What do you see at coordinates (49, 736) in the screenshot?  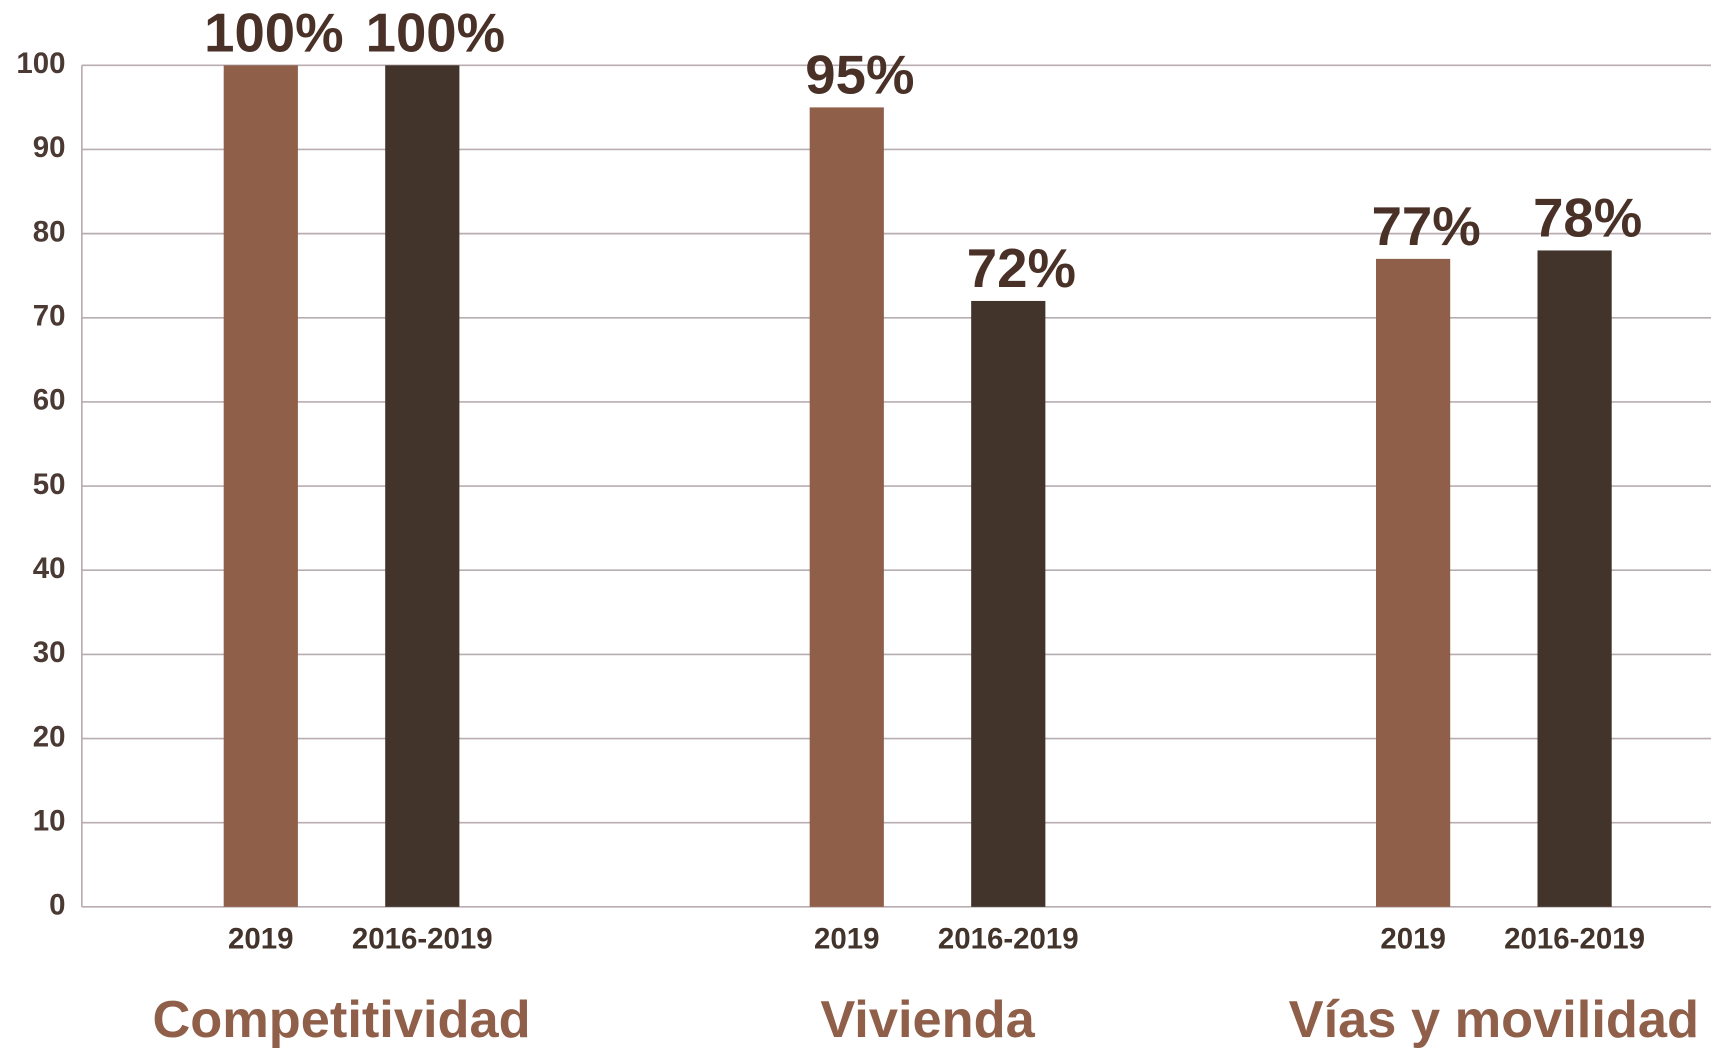 I see `y-tick-label: 20` at bounding box center [49, 736].